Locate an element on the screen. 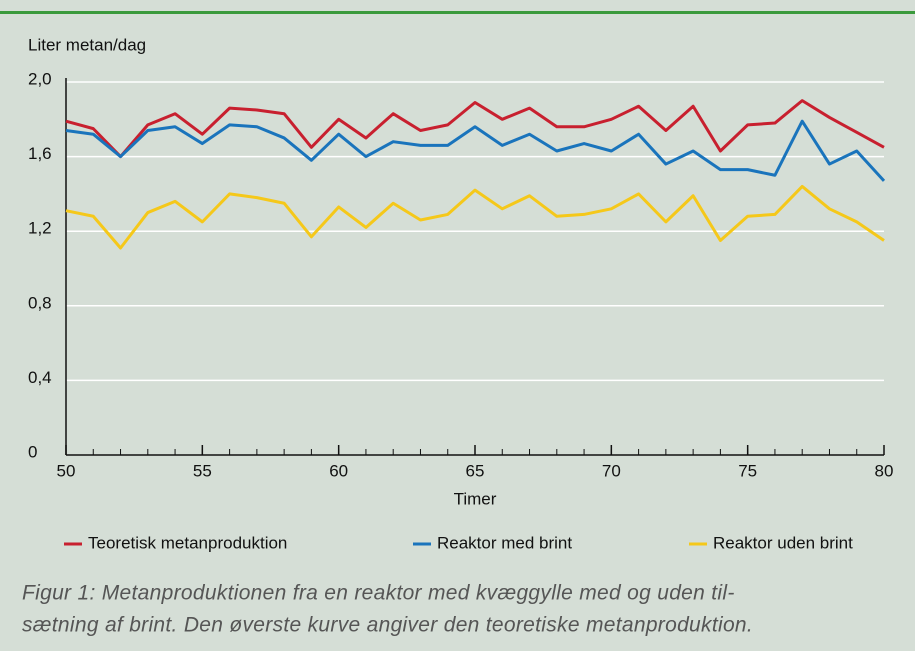  x-tick-label: 60 is located at coordinates (338, 470).